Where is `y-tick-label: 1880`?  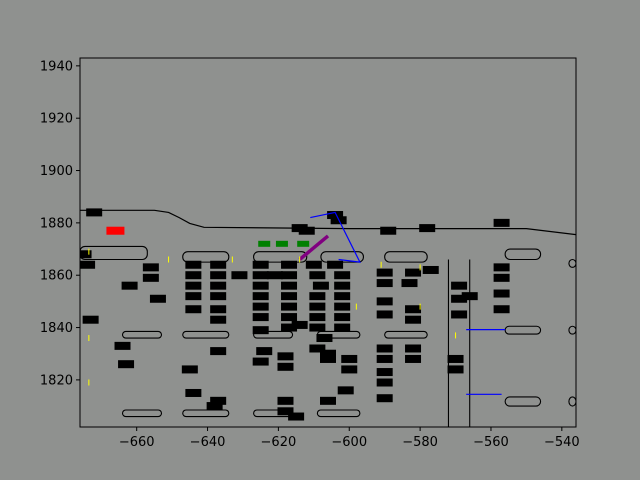 y-tick-label: 1880 is located at coordinates (56, 223).